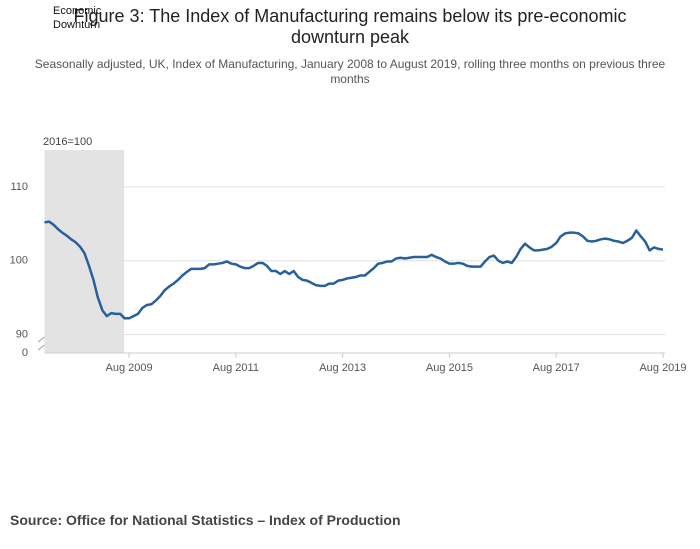 The width and height of the screenshot is (700, 549). I want to click on x-tick-label: Aug 2009, so click(128, 368).